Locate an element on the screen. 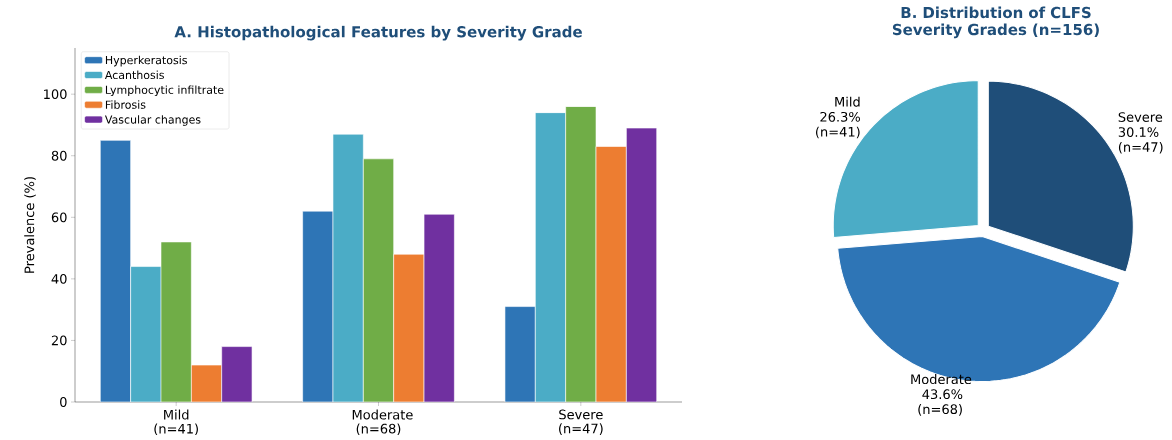  legend-label: Vascular changes is located at coordinates (152, 120).